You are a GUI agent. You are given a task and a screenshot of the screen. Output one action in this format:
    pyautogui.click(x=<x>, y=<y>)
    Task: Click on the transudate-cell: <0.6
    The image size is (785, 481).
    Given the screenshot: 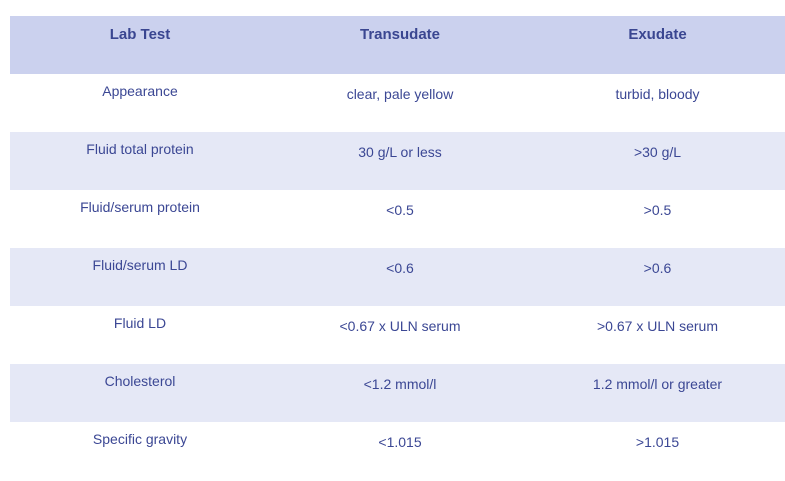 What is the action you would take?
    pyautogui.click(x=400, y=268)
    